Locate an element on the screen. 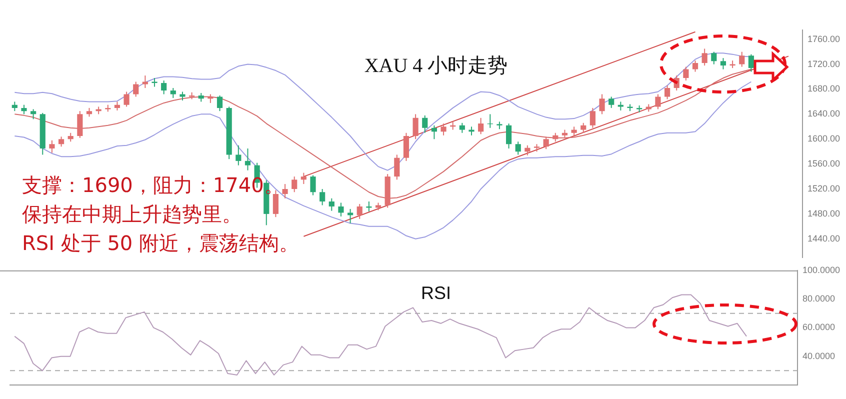  y-tick-label: 100.0000 is located at coordinates (821, 269).